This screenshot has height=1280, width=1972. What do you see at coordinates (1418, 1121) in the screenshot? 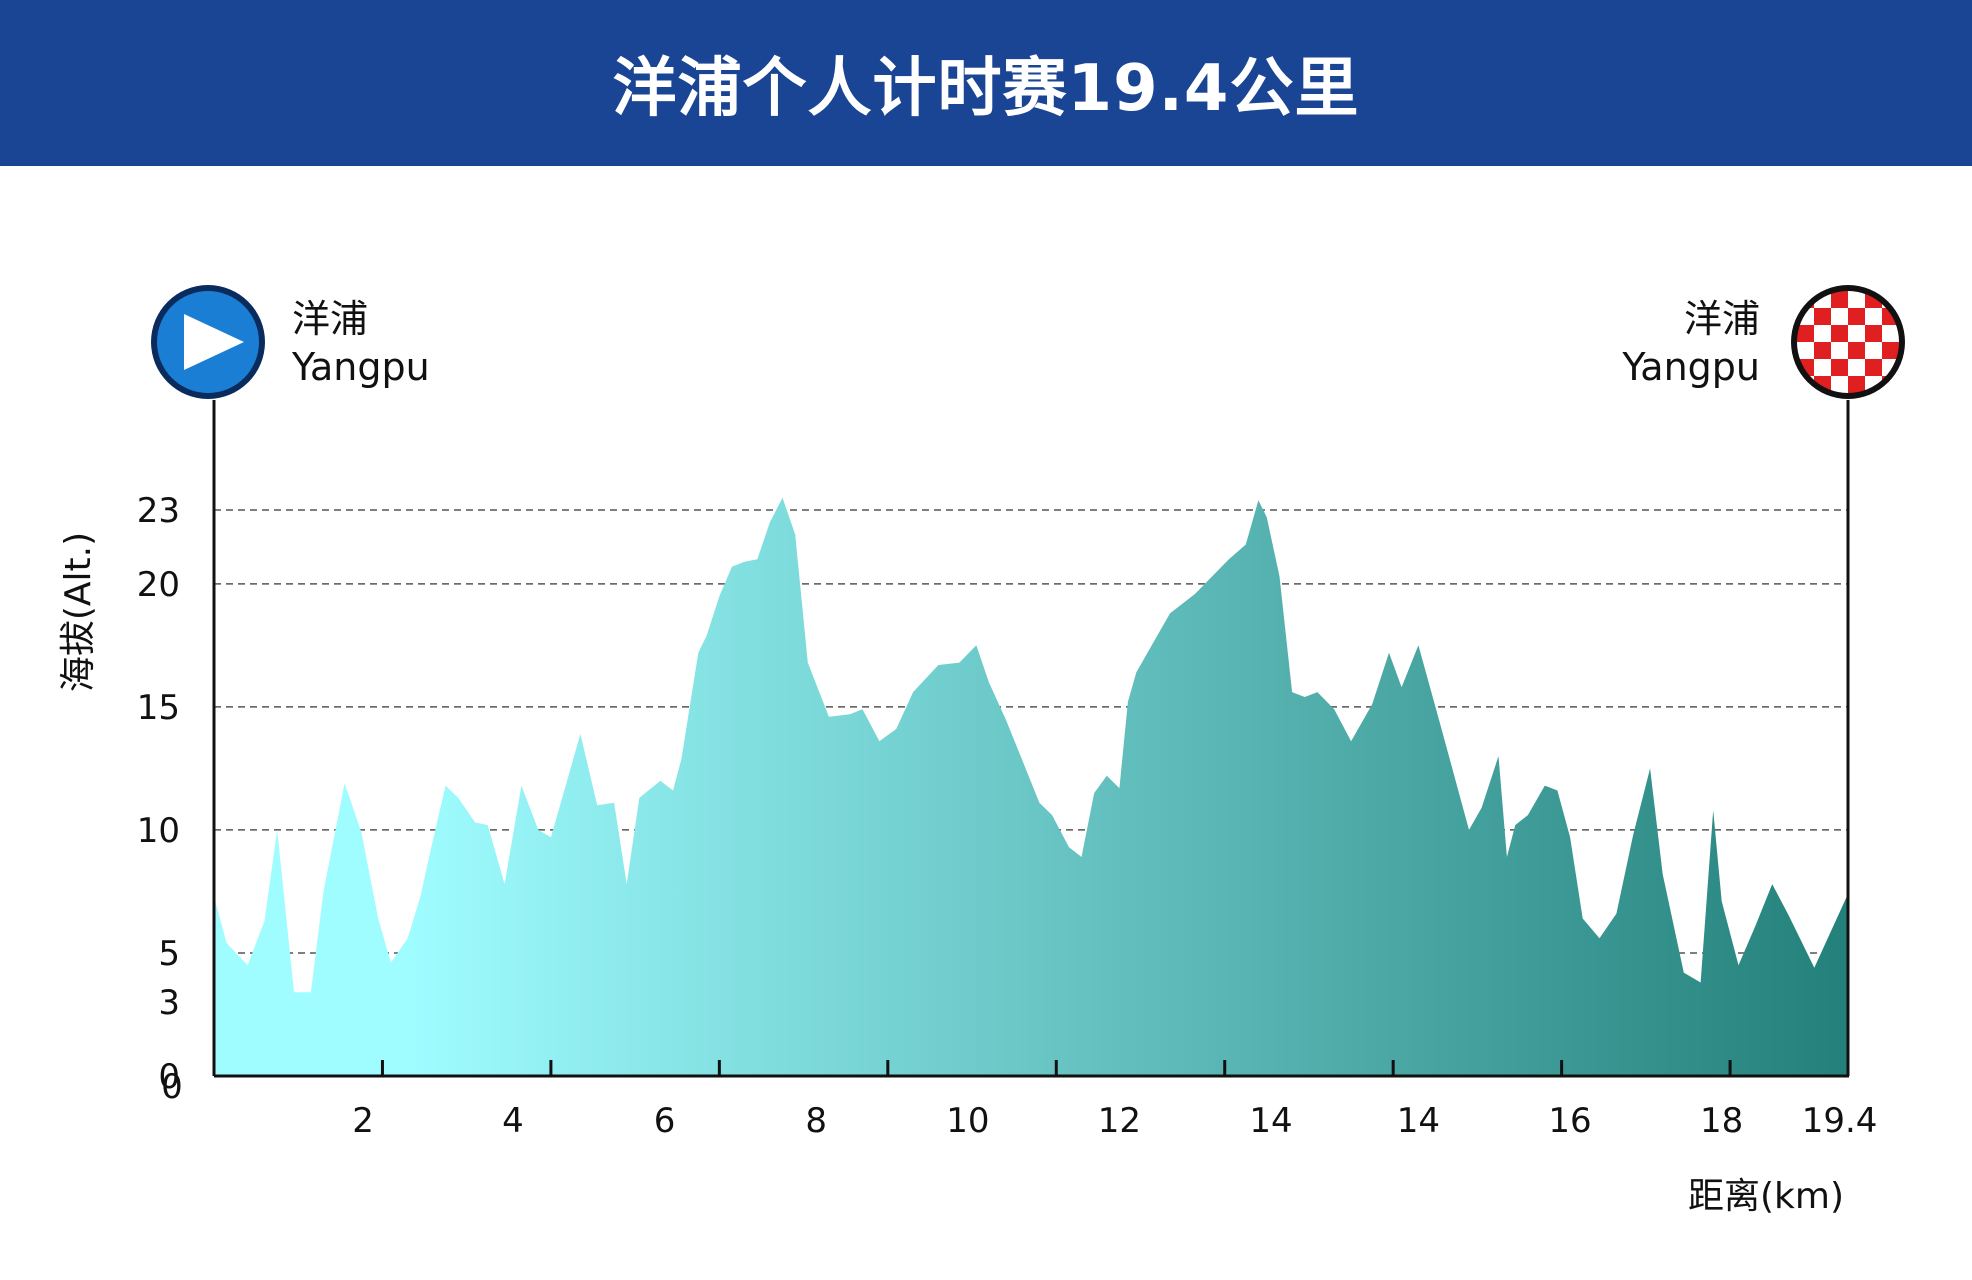
I see `x-tick-label-7: 14` at bounding box center [1418, 1121].